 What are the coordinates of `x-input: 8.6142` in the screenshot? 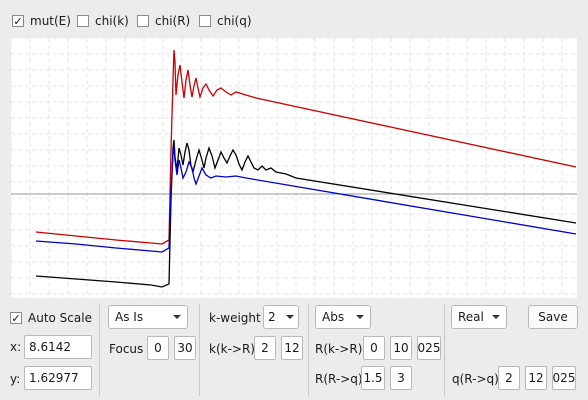 It's located at (58, 347).